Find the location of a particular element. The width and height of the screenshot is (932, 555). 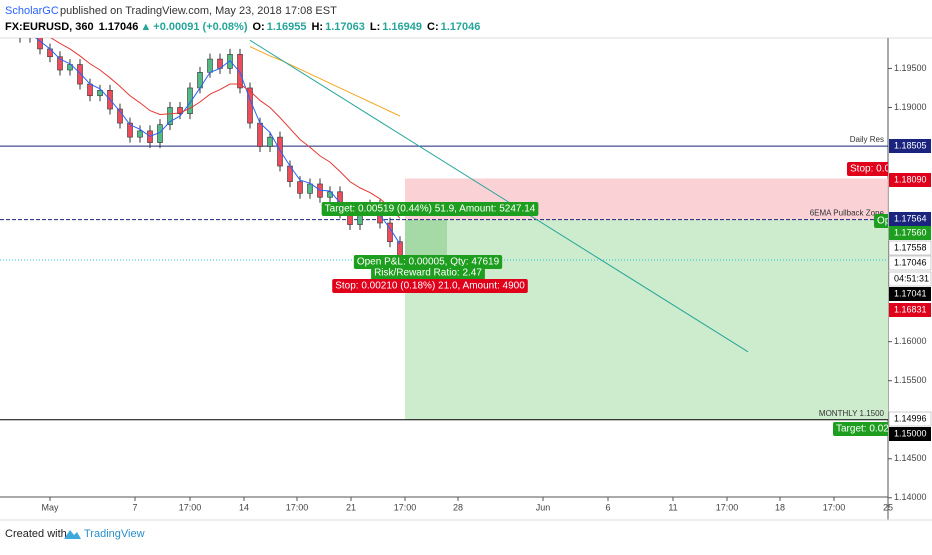

open-tag-bg is located at coordinates (881, 221).